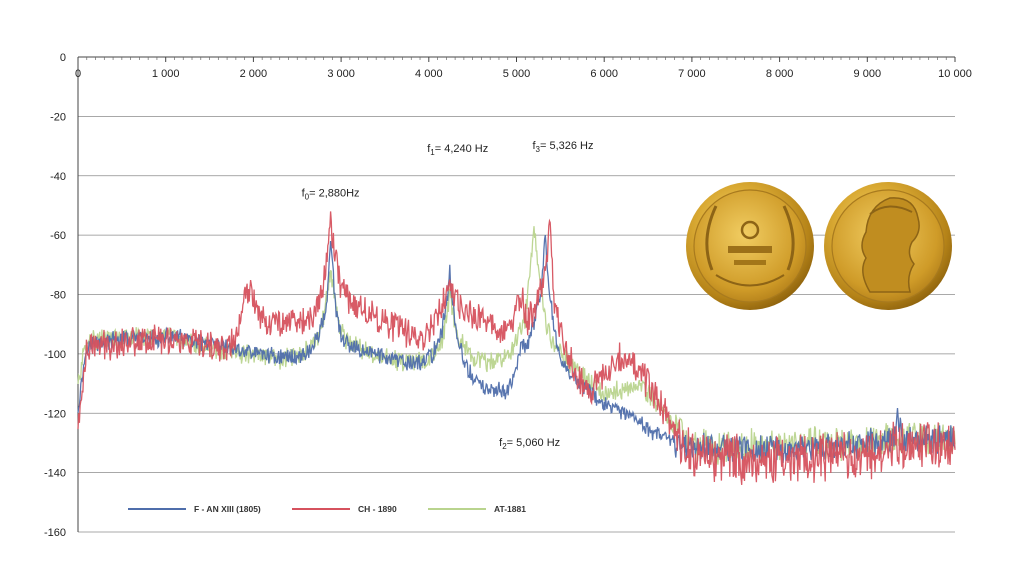 The width and height of the screenshot is (1024, 577). Describe the element at coordinates (868, 74) in the screenshot. I see `x-tick-label: 9 000` at that location.